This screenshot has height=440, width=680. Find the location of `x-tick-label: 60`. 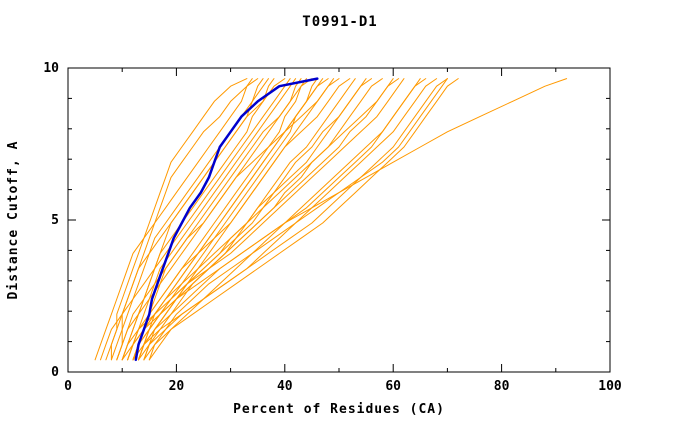

x-tick-label: 60 is located at coordinates (393, 386).